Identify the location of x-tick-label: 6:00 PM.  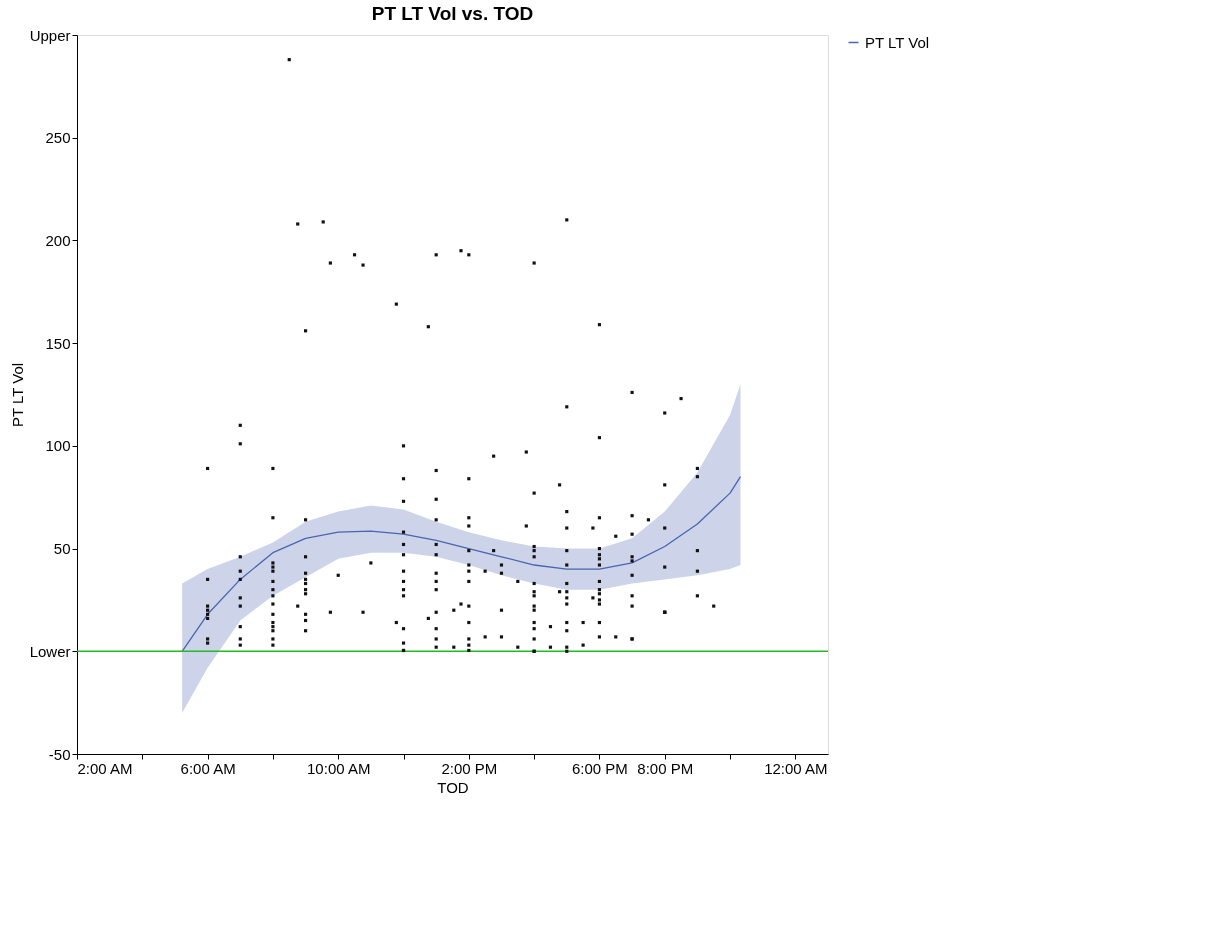
(600, 768).